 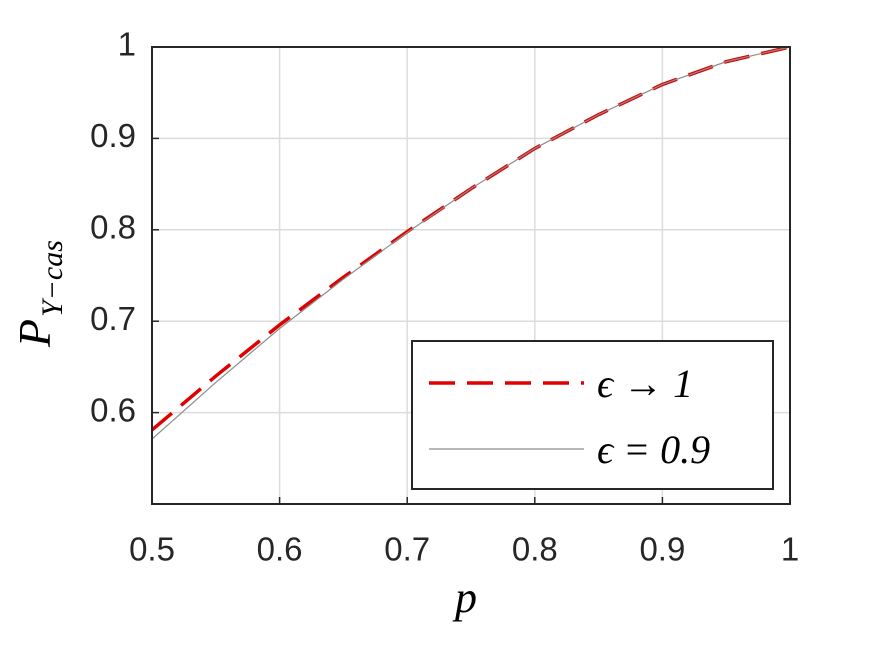 What do you see at coordinates (52, 278) in the screenshot?
I see `y-label-sub: Y−cas` at bounding box center [52, 278].